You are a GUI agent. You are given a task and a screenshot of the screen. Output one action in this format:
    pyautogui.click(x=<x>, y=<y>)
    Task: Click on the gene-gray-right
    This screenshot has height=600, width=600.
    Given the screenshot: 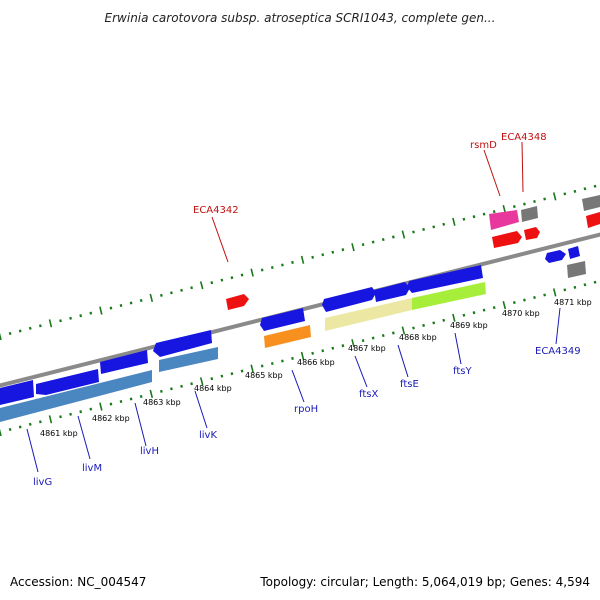 What is the action you would take?
    pyautogui.click(x=591, y=203)
    